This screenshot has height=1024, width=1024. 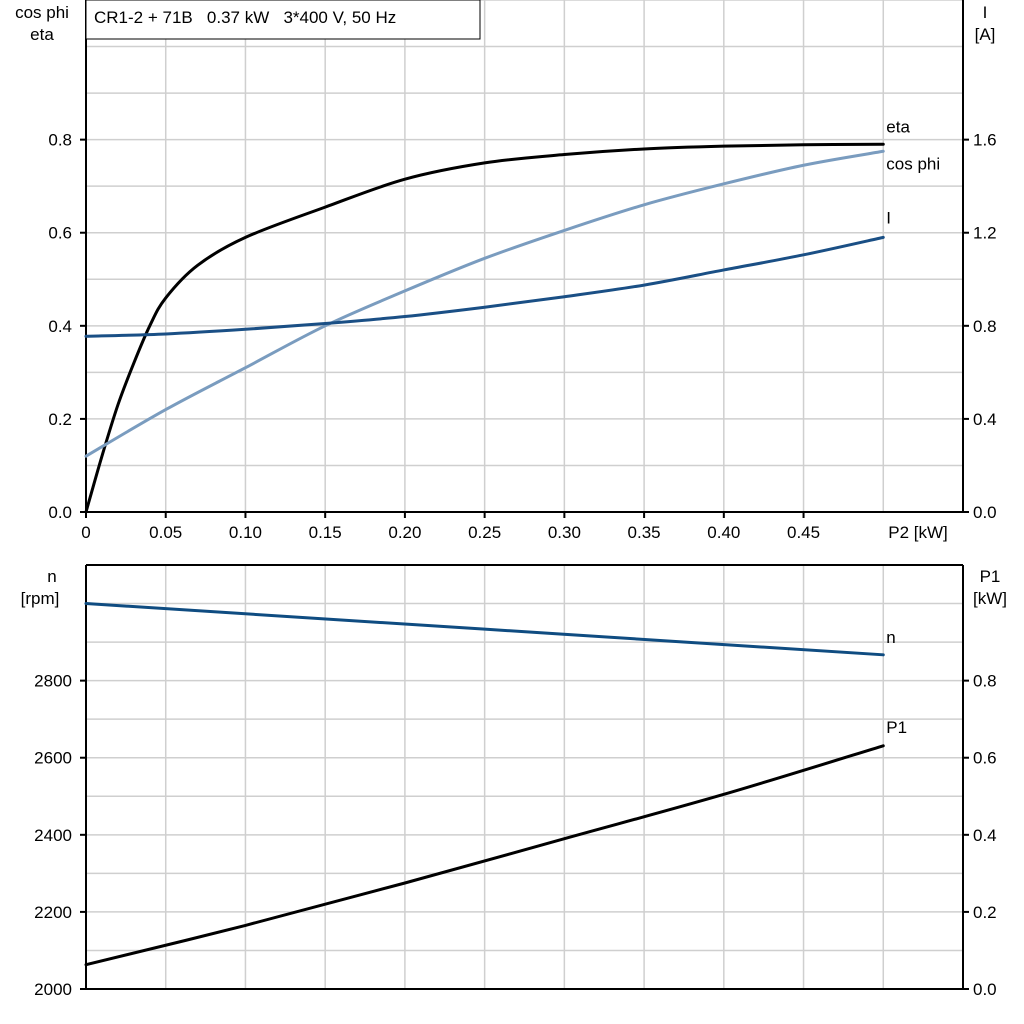 I want to click on curve-i, so click(x=484, y=286).